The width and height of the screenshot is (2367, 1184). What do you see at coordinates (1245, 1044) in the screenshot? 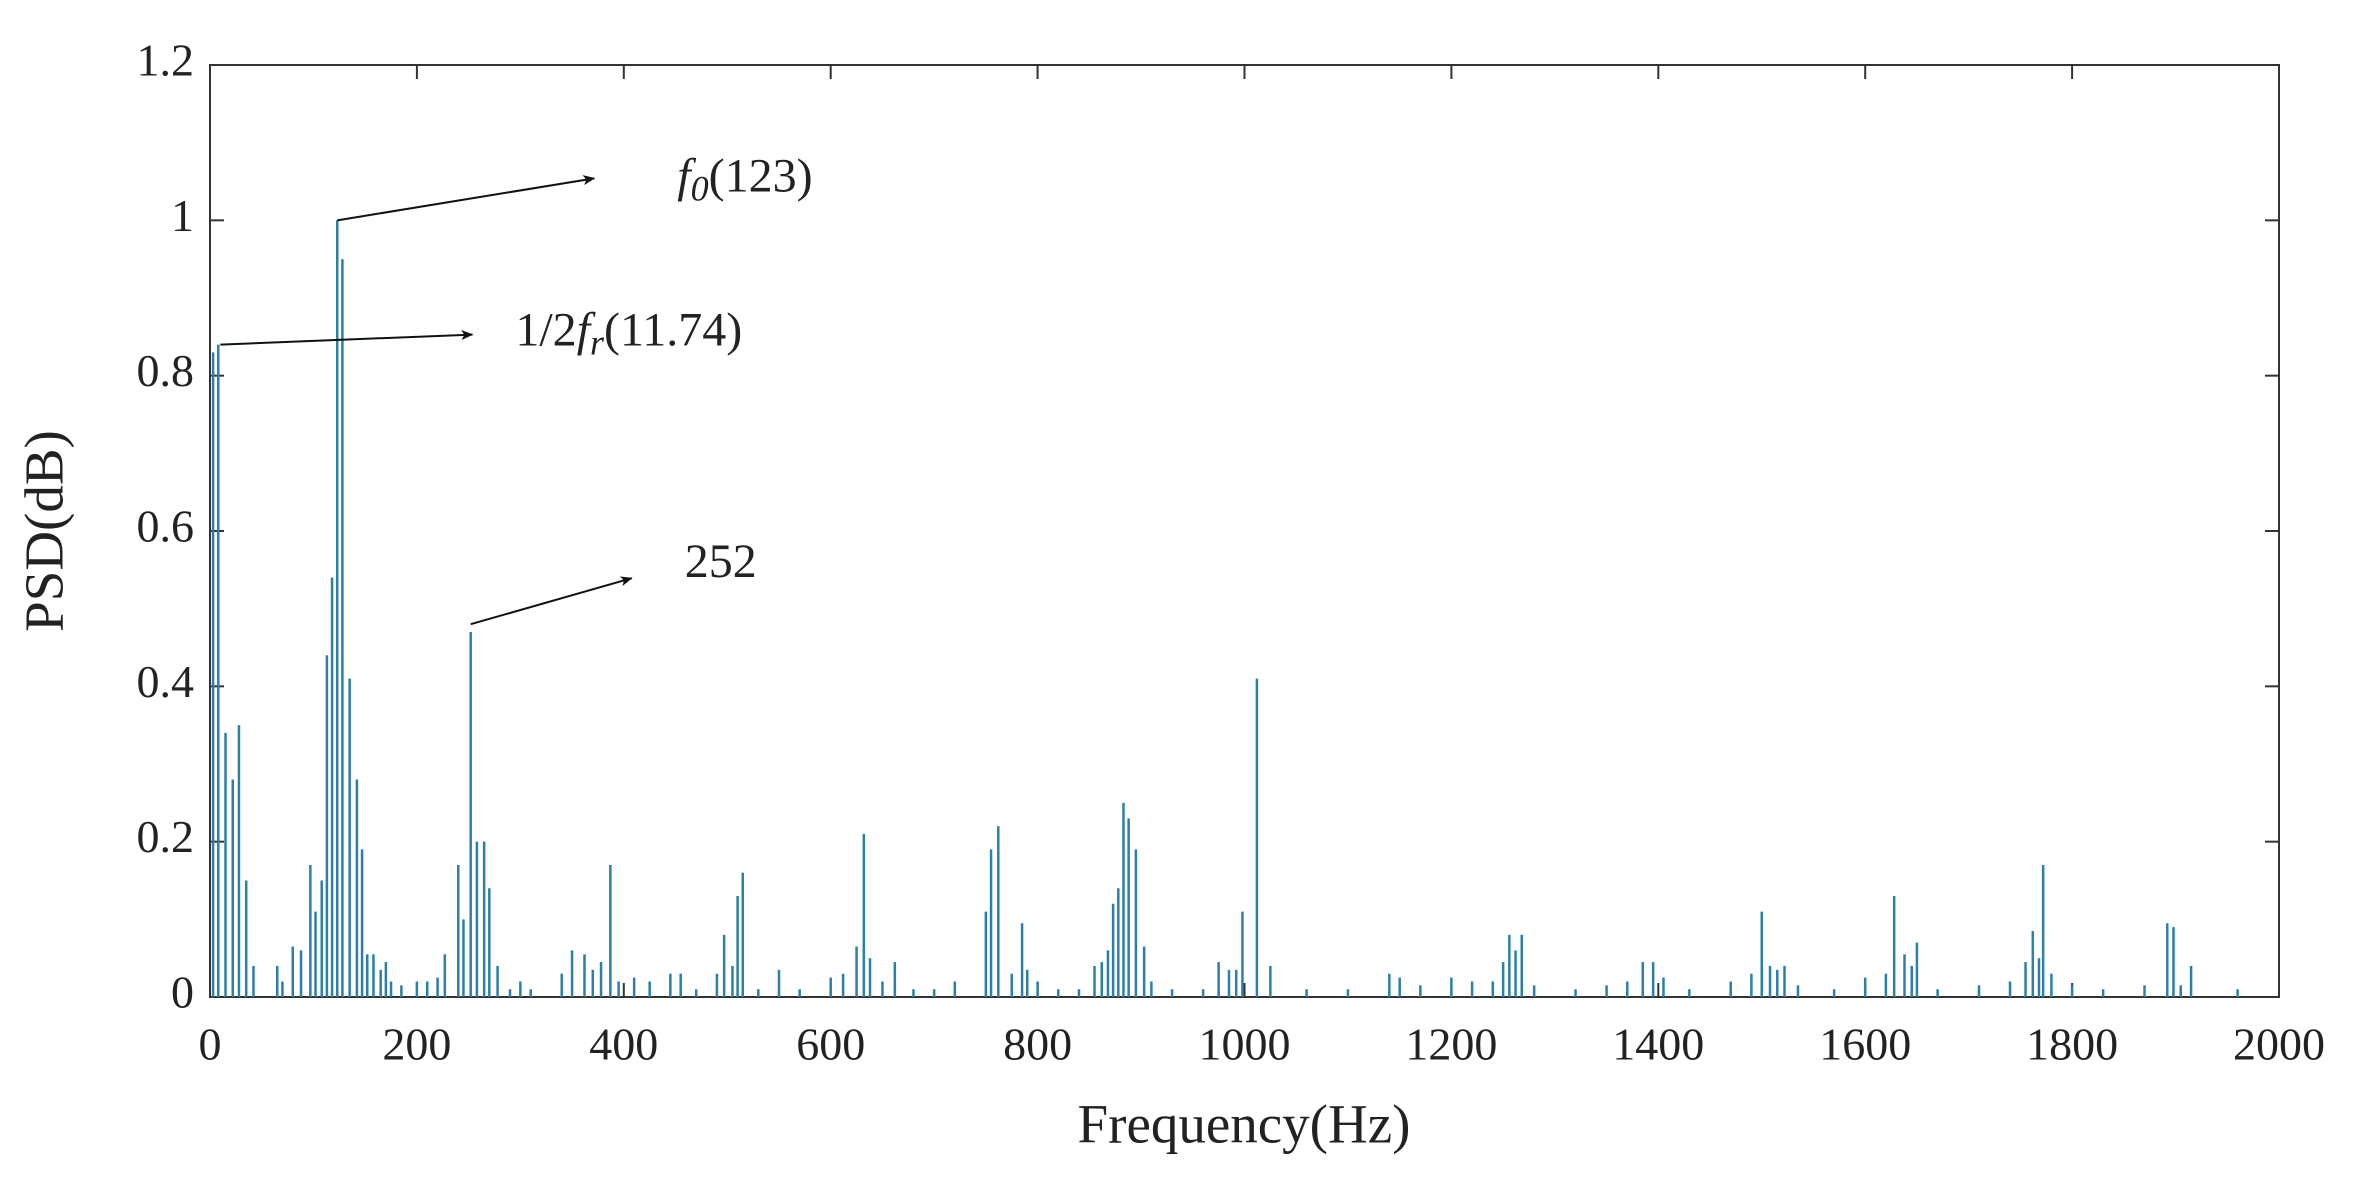
I see `x-tick-label: 1000` at bounding box center [1245, 1044].